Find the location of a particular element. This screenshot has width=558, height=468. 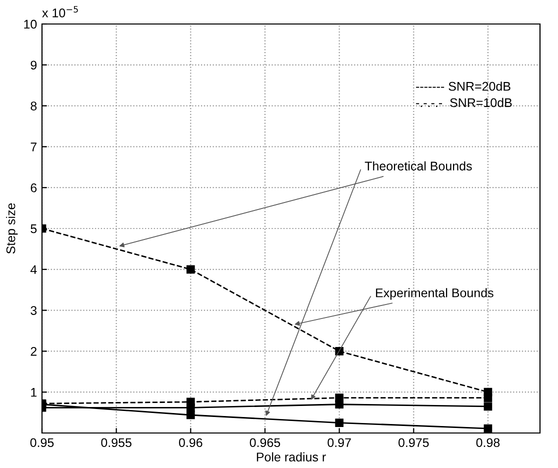

x-tick-label: 0.97 is located at coordinates (339, 443).